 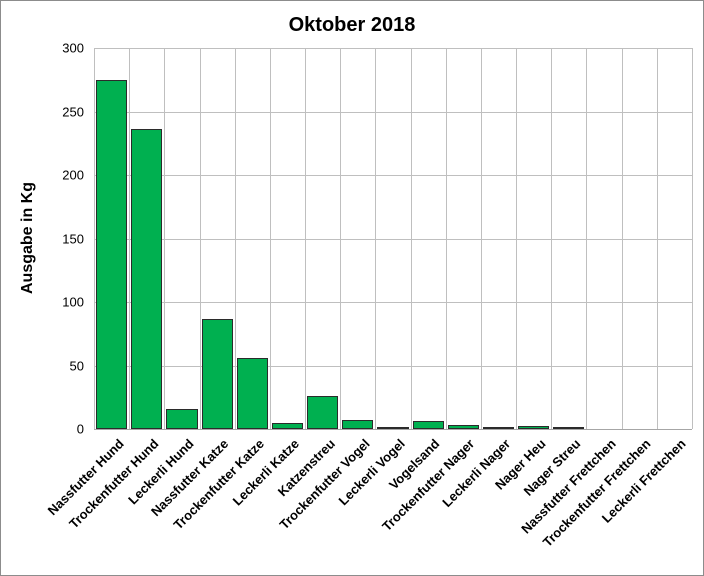 What do you see at coordinates (73, 111) in the screenshot?
I see `y-tick-label: 250` at bounding box center [73, 111].